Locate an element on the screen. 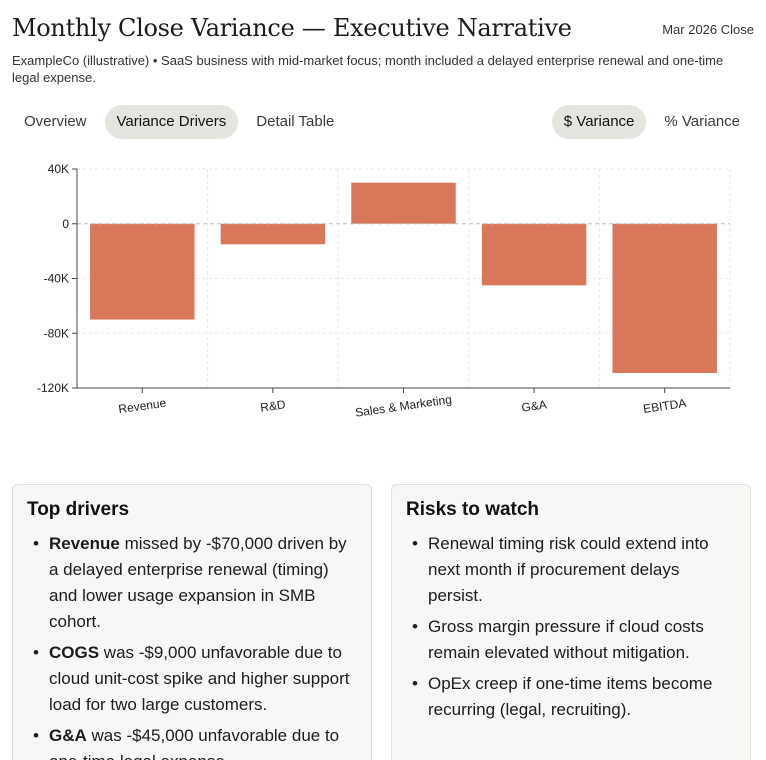 The image size is (766, 760). risks-title: Risks to watch is located at coordinates (473, 509).